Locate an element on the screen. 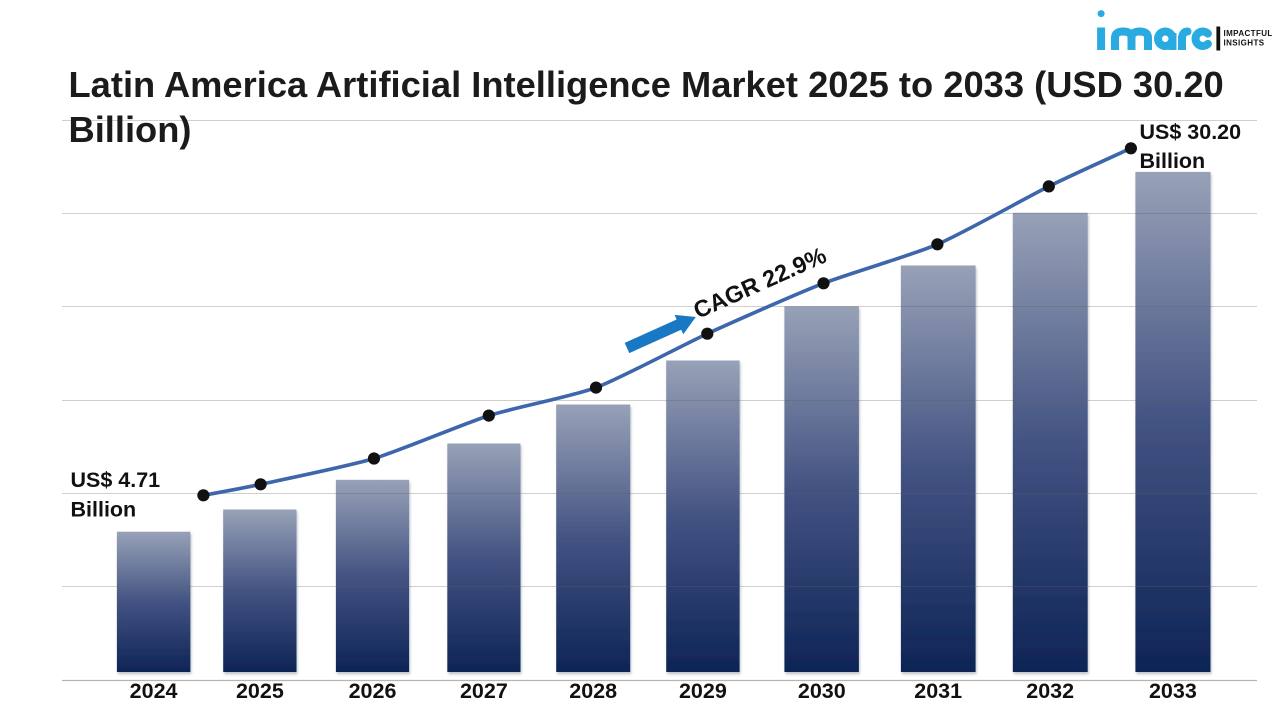 This screenshot has height=720, width=1280. svg-text: 2024 is located at coordinates (154, 691).